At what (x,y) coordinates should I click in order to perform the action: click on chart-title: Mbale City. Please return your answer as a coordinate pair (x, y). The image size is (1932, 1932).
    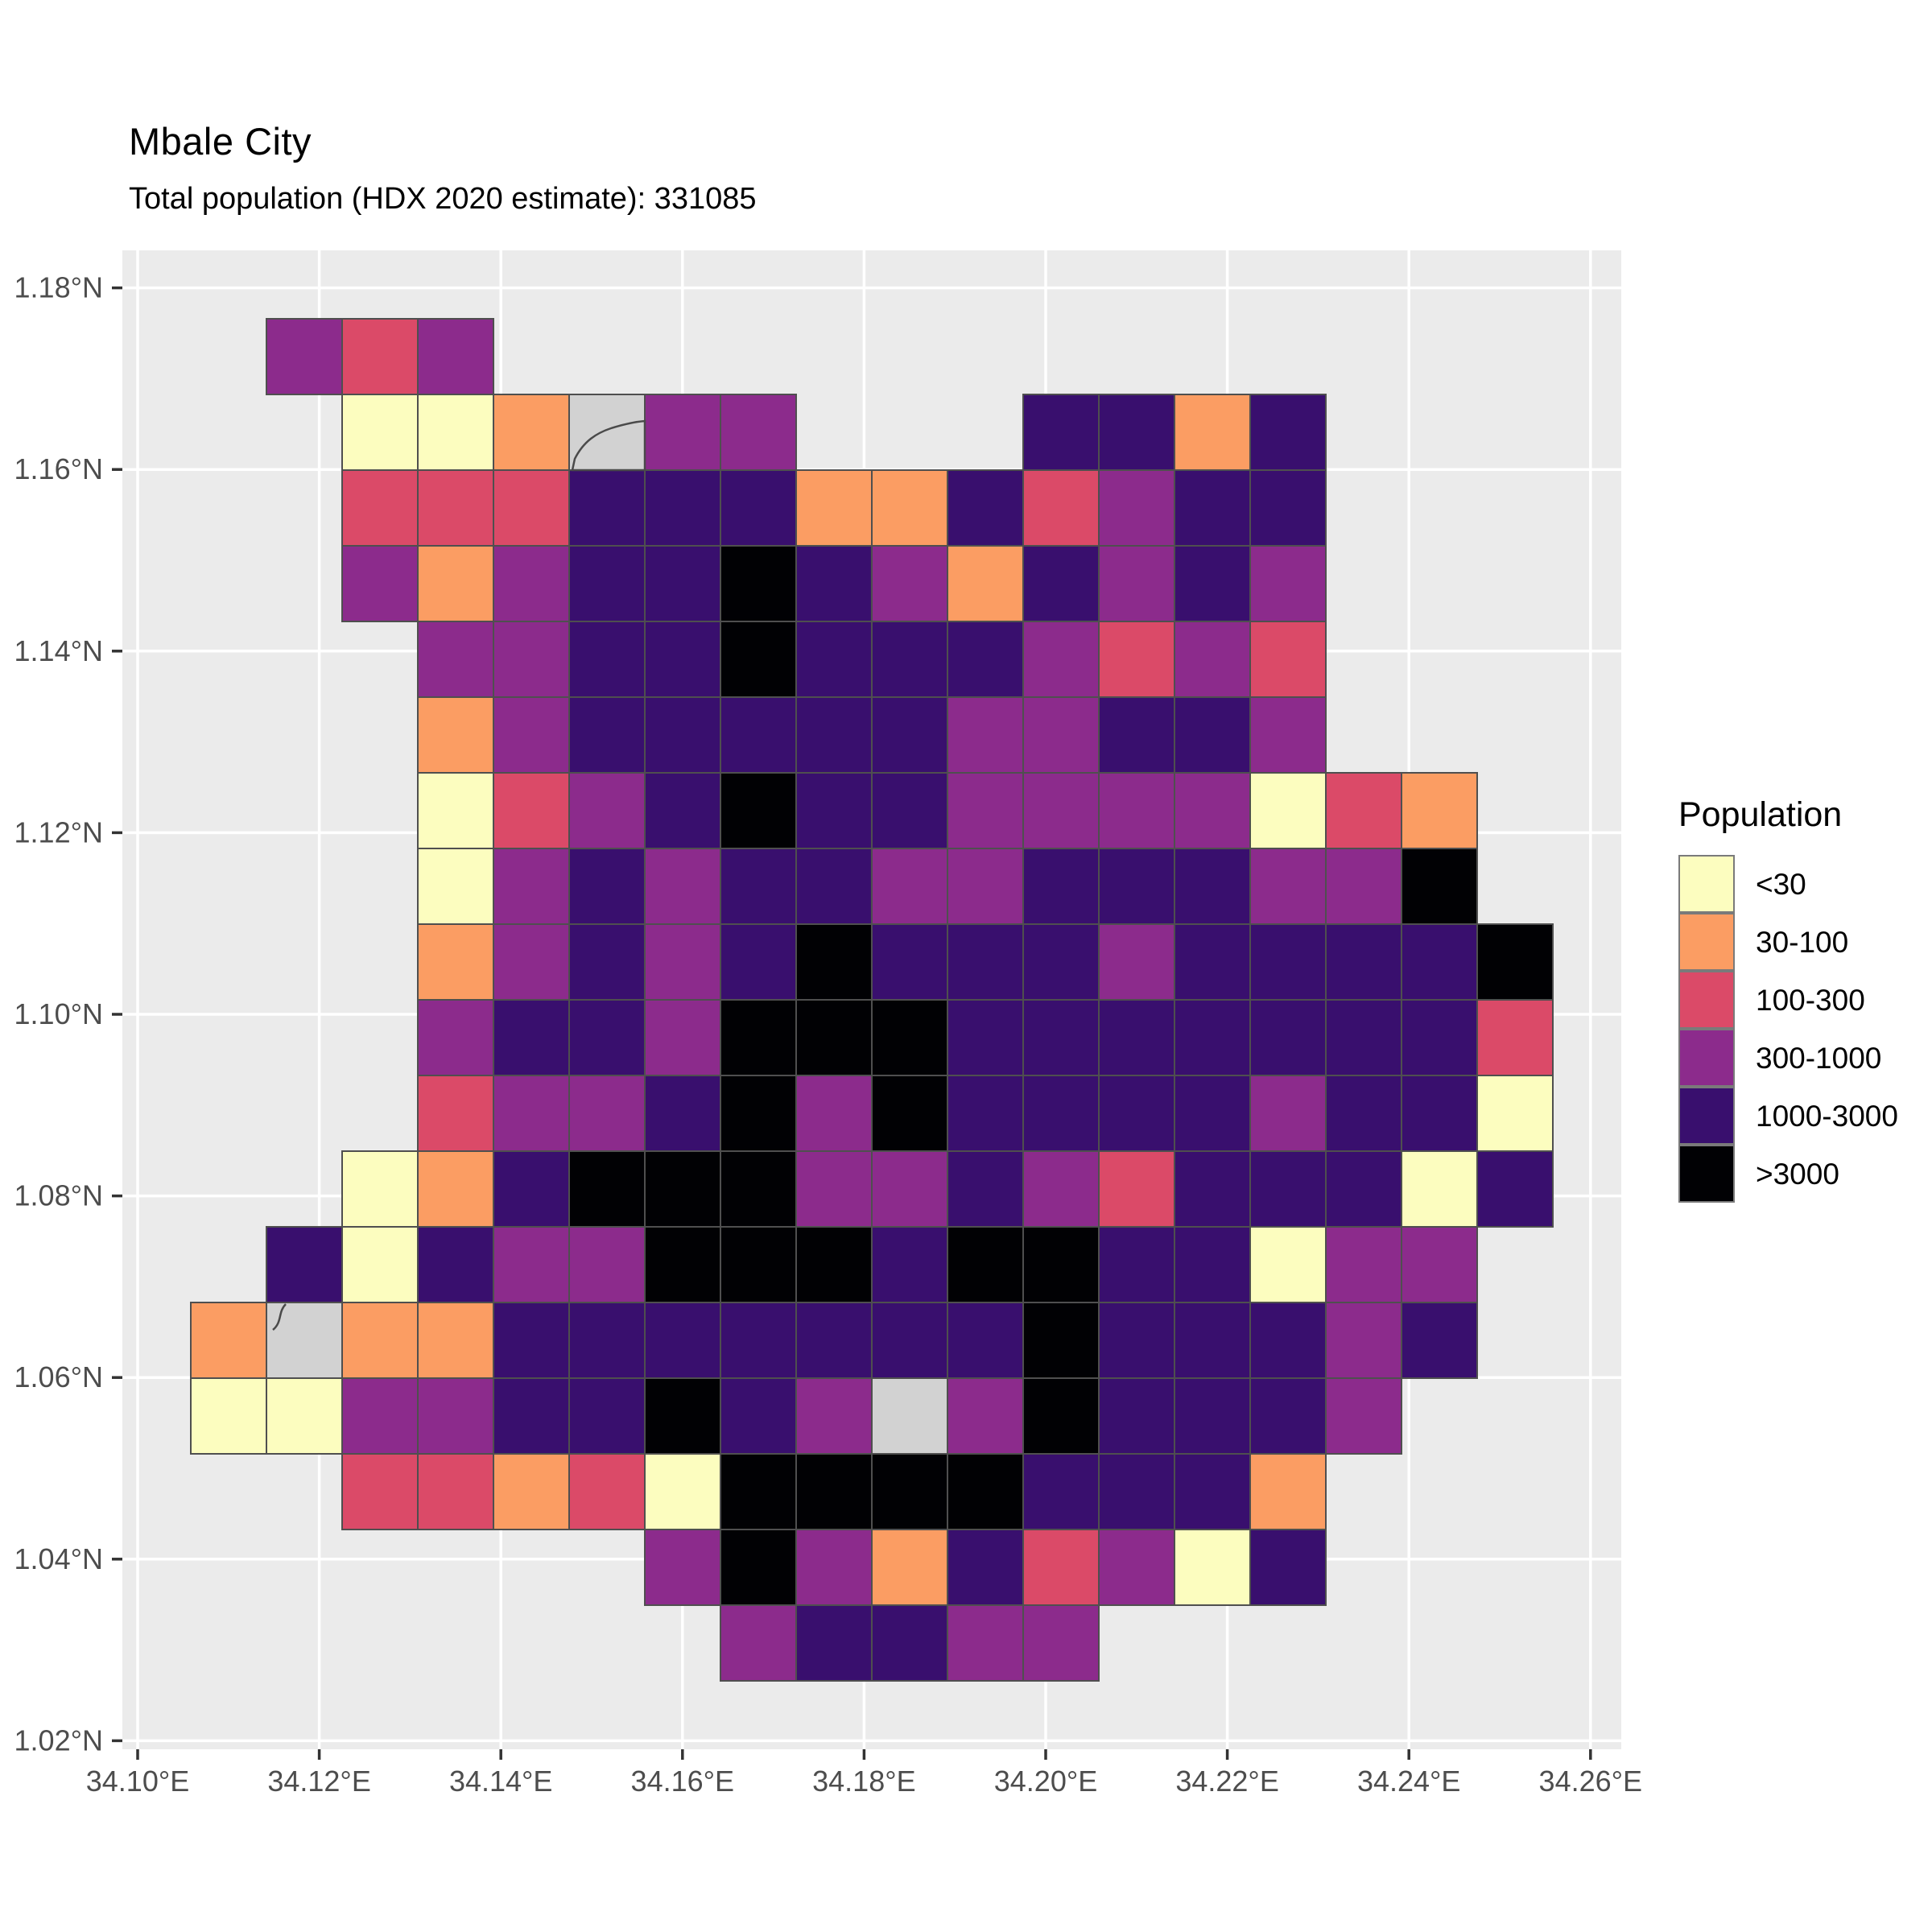
    Looking at the image, I should click on (221, 141).